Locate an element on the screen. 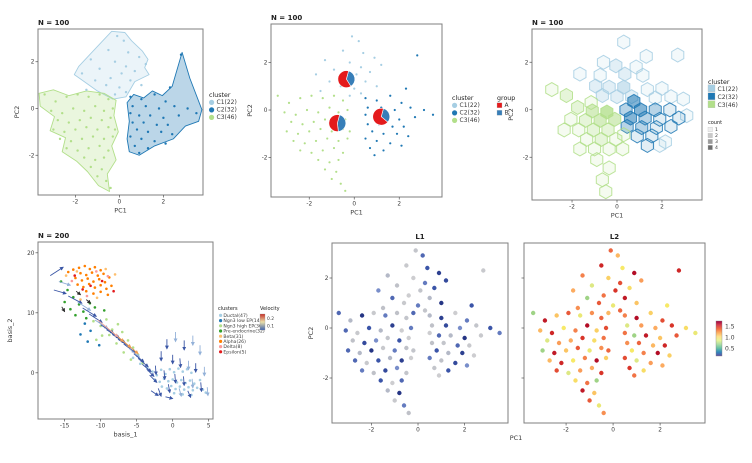  plot-border is located at coordinates (125, 330).